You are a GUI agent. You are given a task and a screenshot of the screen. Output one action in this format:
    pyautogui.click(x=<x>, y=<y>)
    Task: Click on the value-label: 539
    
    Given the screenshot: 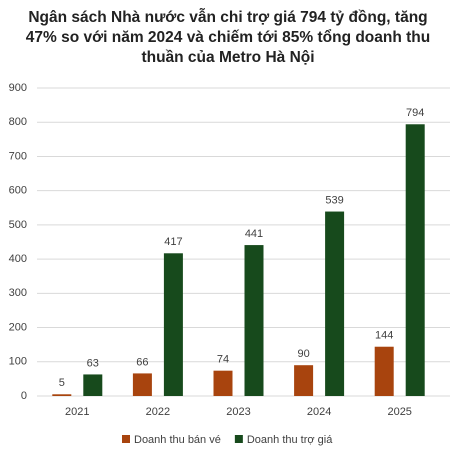 What is the action you would take?
    pyautogui.click(x=334, y=200)
    